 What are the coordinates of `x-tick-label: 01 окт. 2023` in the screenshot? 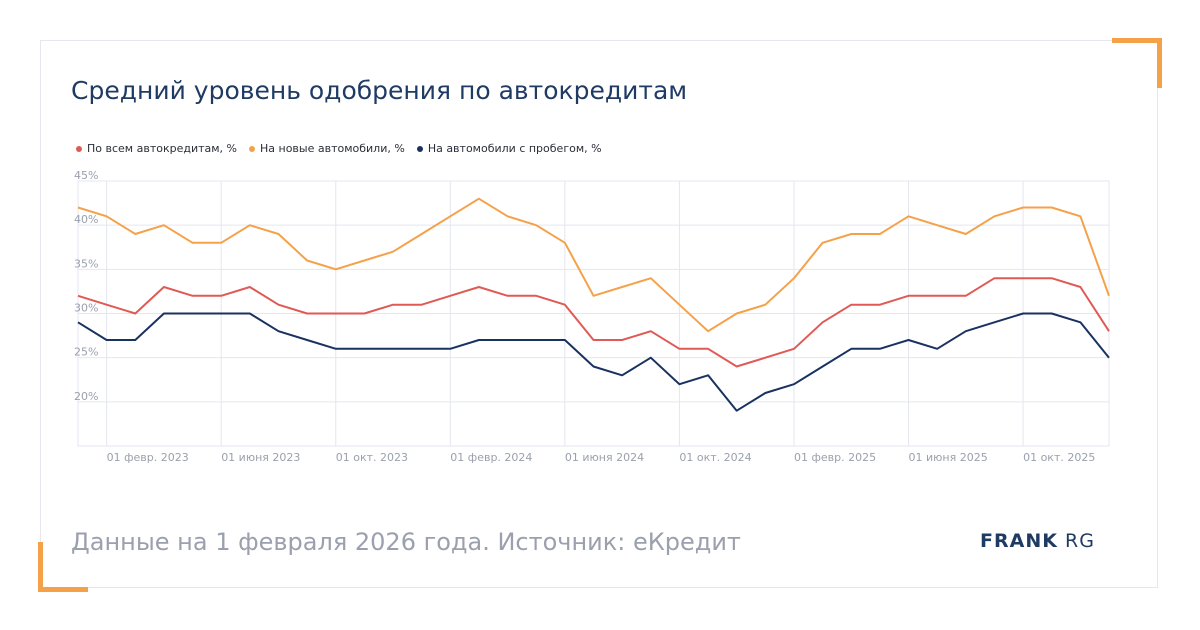 It's located at (372, 457).